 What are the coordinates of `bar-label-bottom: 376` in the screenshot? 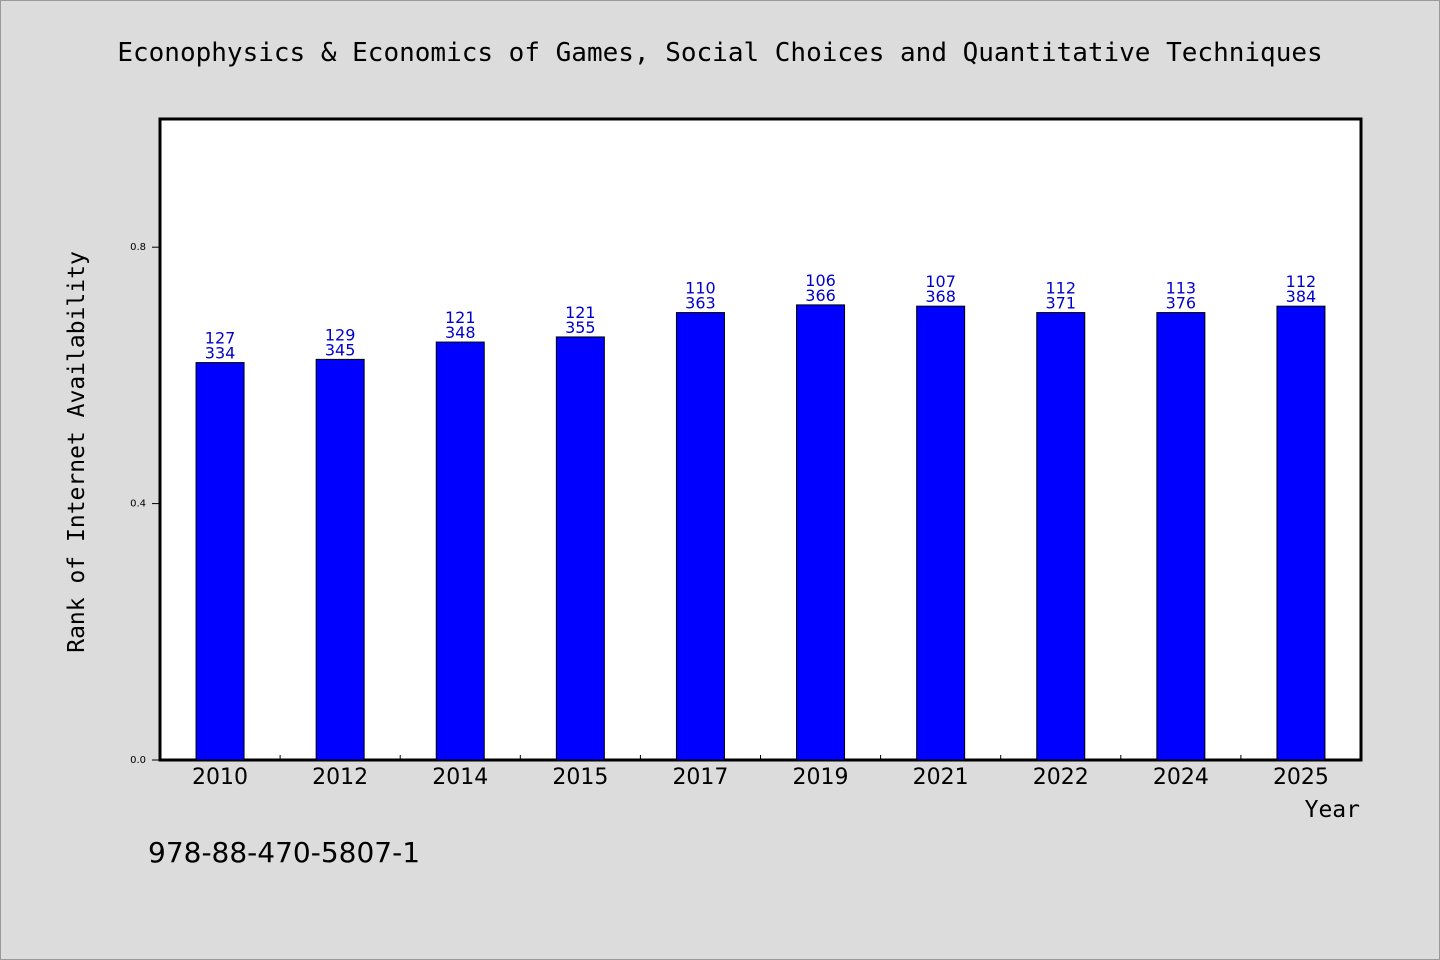 It's located at (1181, 303).